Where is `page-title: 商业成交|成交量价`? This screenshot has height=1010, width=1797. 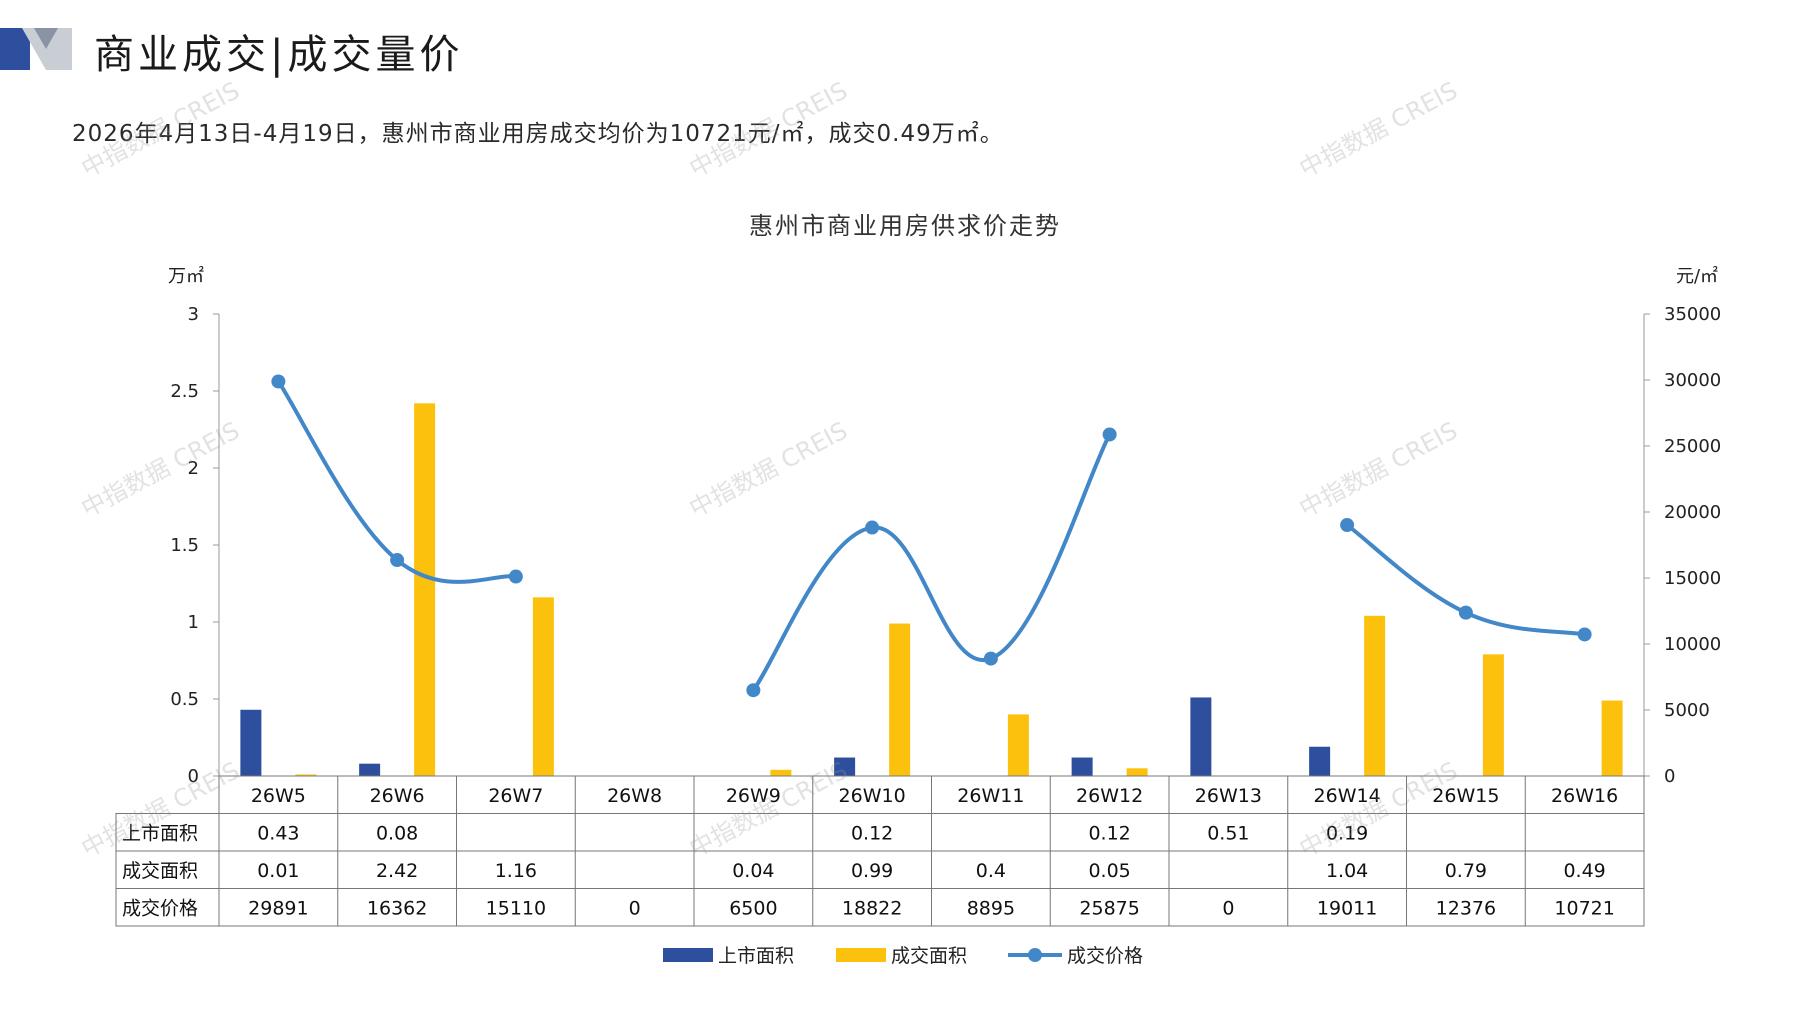 page-title: 商业成交|成交量价 is located at coordinates (279, 55).